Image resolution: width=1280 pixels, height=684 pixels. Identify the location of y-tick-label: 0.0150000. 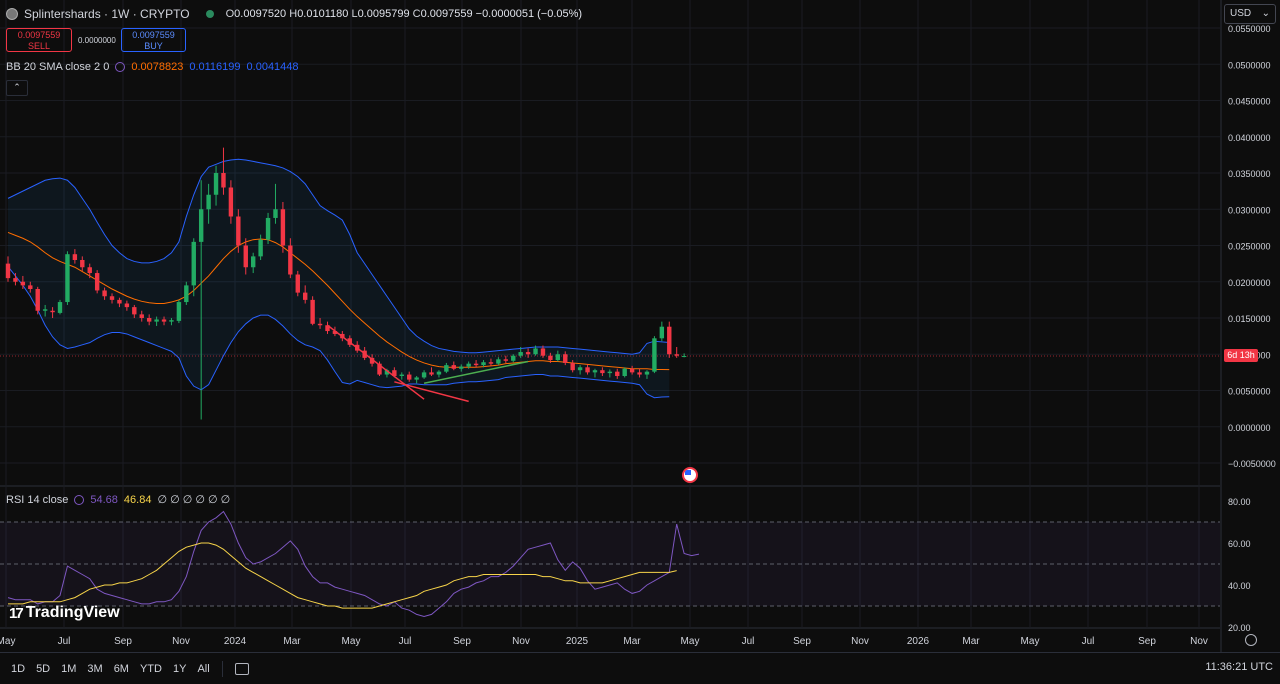
(1249, 319).